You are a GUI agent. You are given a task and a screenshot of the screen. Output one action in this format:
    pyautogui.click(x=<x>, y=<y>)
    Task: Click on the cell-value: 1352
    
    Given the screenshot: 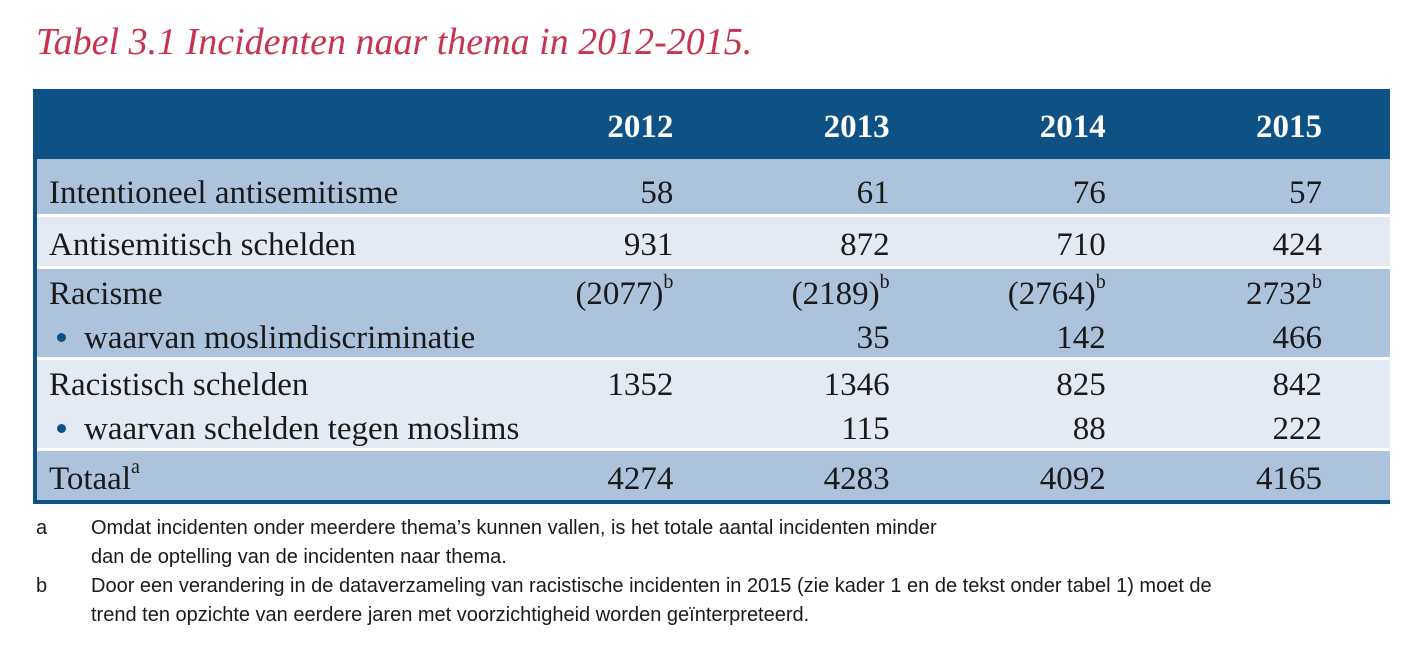 What is the action you would take?
    pyautogui.click(x=640, y=385)
    